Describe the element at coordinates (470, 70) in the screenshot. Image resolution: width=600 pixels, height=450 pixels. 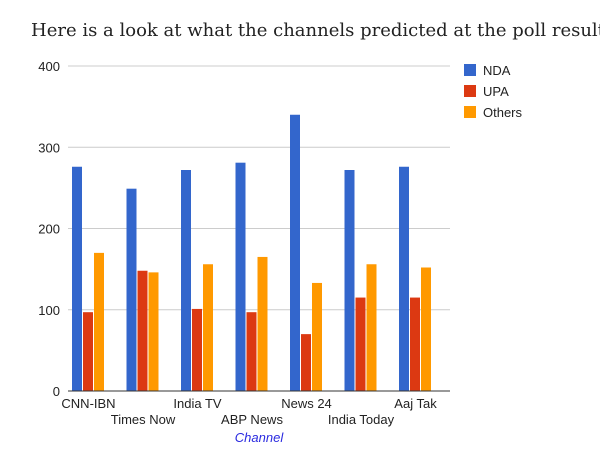
I see `legend-swatch-nda` at that location.